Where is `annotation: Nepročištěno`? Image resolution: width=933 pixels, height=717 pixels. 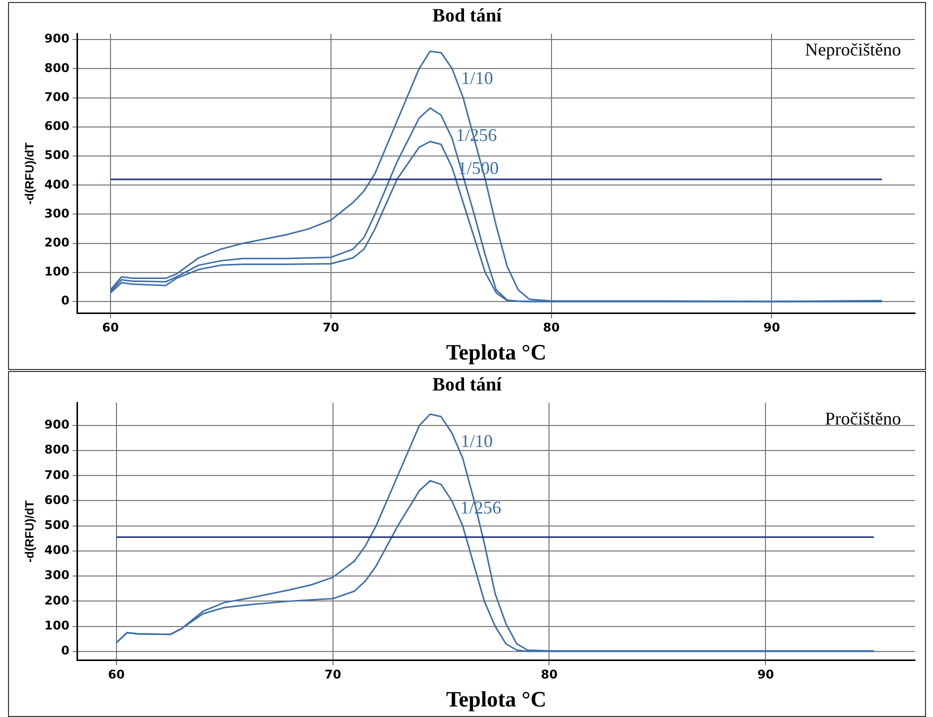 annotation: Nepročištěno is located at coordinates (853, 50).